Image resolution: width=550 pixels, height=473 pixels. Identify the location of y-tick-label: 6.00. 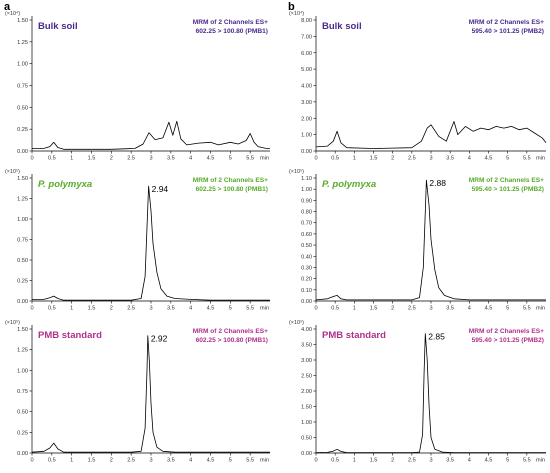
(306, 54).